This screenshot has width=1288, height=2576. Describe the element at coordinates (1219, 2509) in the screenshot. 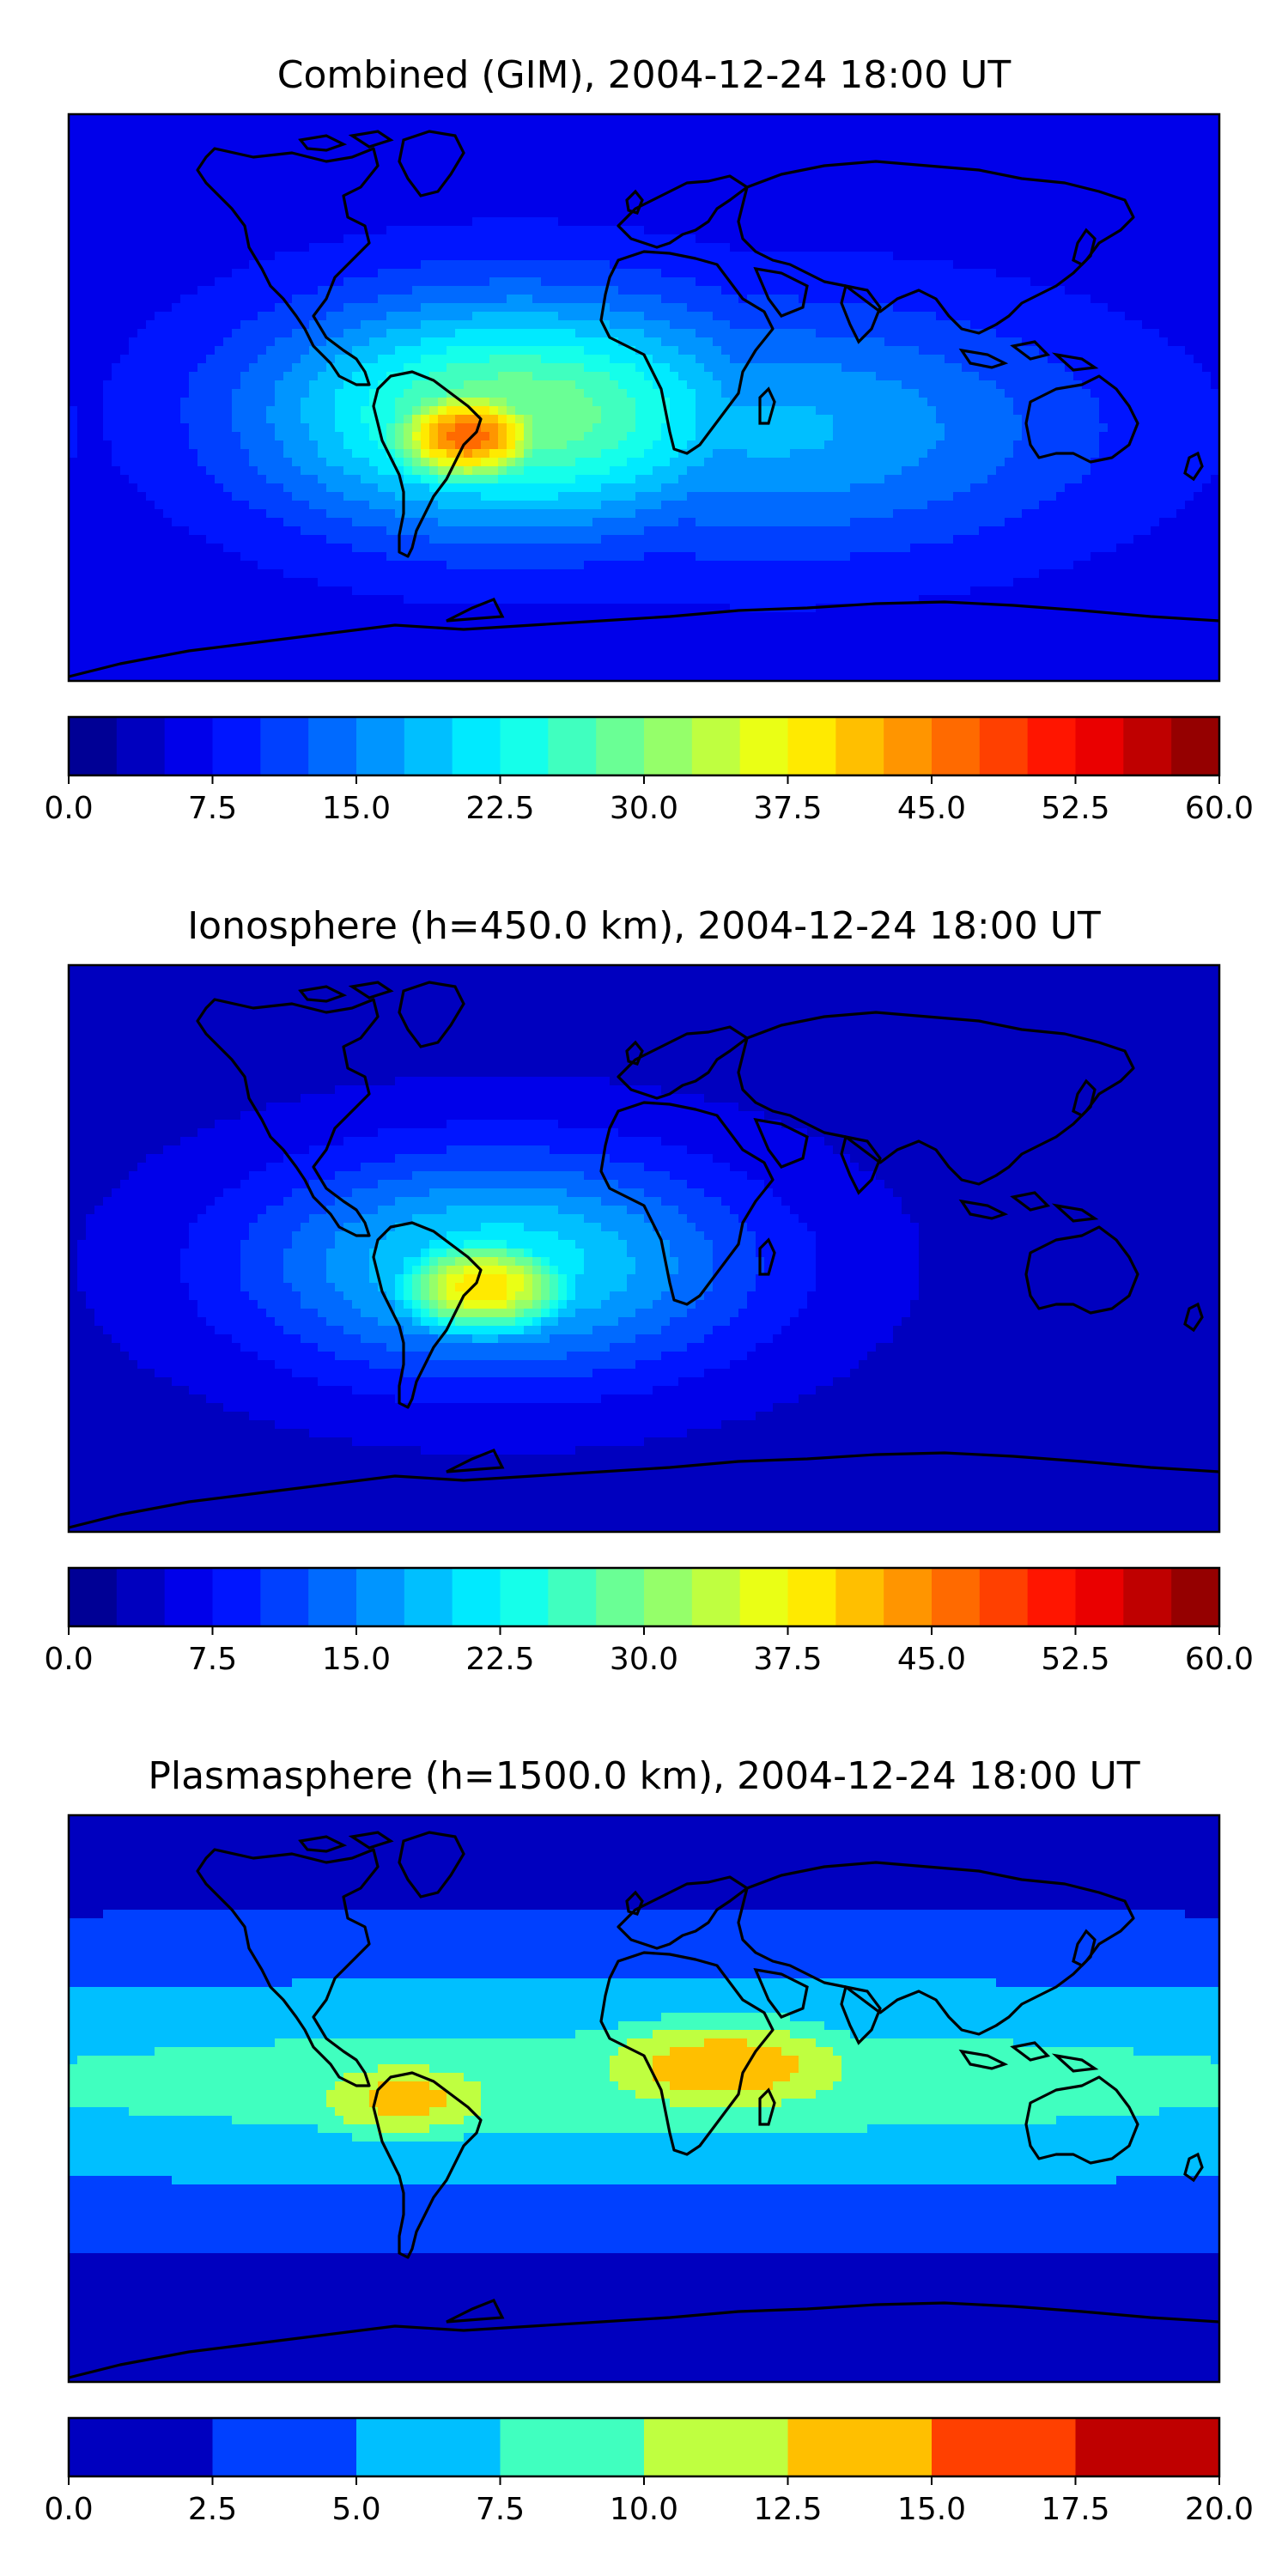

I see `colorbar-tick-label: 20.0` at that location.